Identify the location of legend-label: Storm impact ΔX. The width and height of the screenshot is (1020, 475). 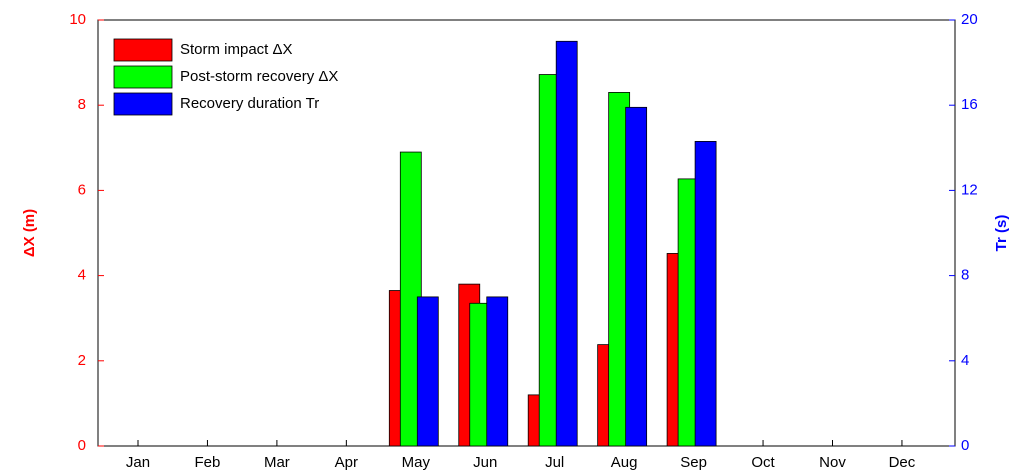
(236, 49).